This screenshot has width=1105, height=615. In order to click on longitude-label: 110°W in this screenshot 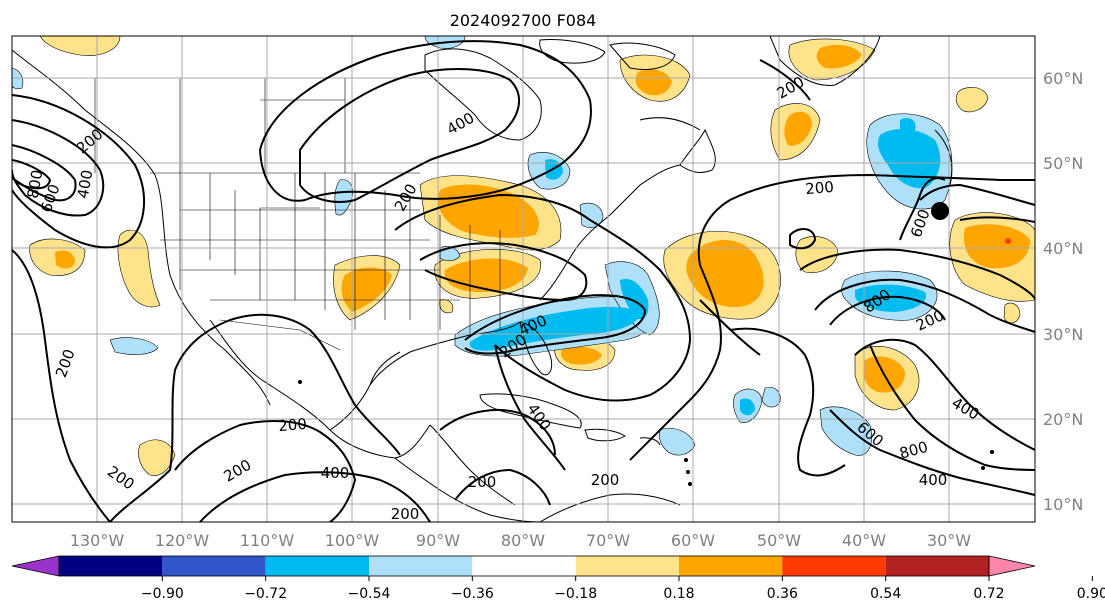, I will do `click(267, 540)`.